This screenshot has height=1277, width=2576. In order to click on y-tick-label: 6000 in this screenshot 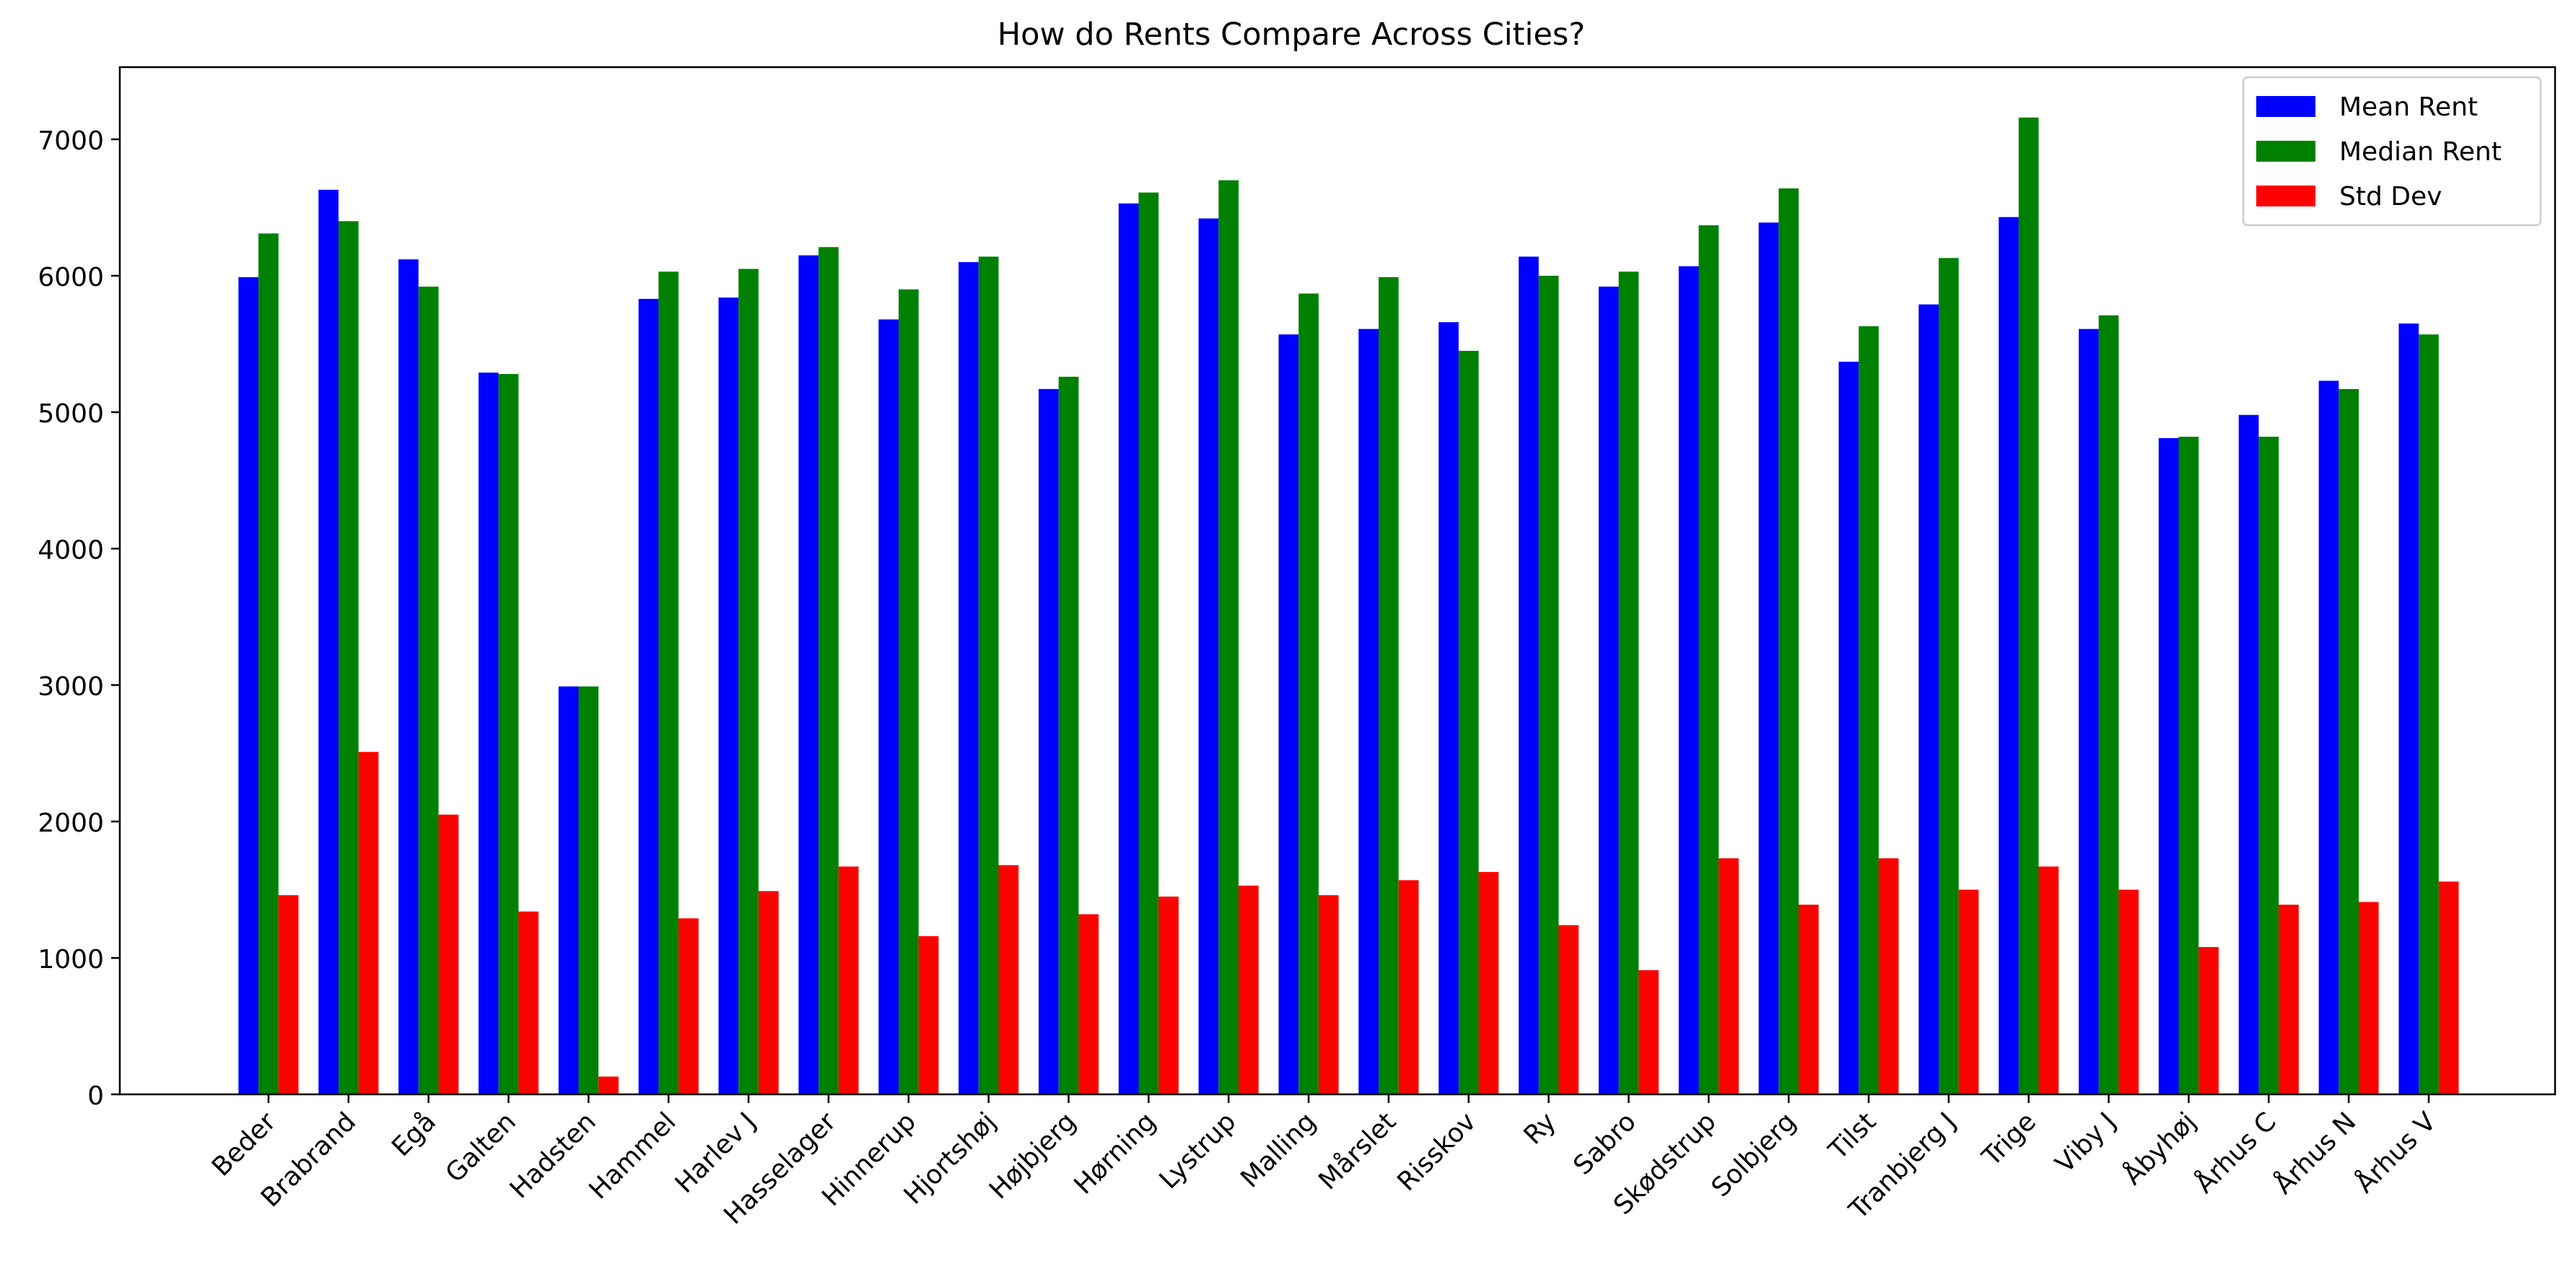, I will do `click(71, 277)`.